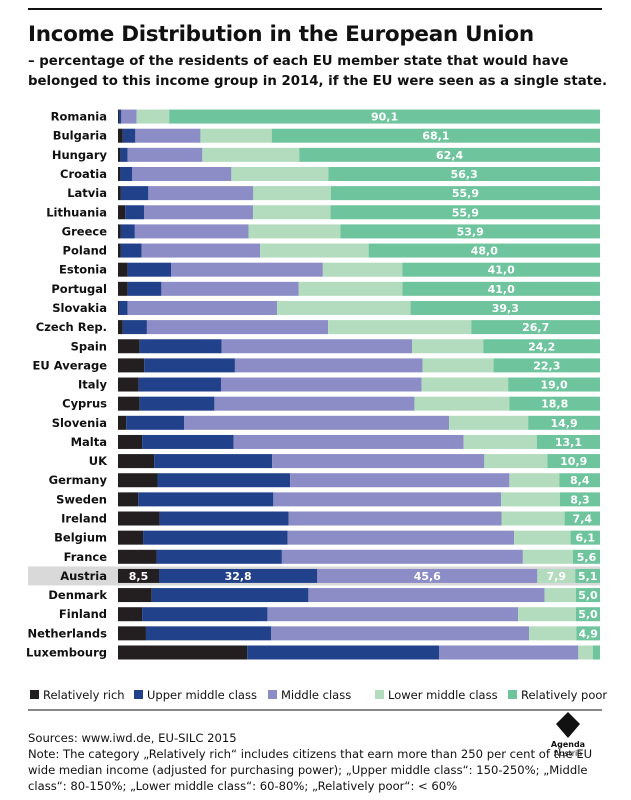 Image resolution: width=631 pixels, height=800 pixels. Describe the element at coordinates (548, 556) in the screenshot. I see `bar-segment-lower-middle-class-france` at that location.